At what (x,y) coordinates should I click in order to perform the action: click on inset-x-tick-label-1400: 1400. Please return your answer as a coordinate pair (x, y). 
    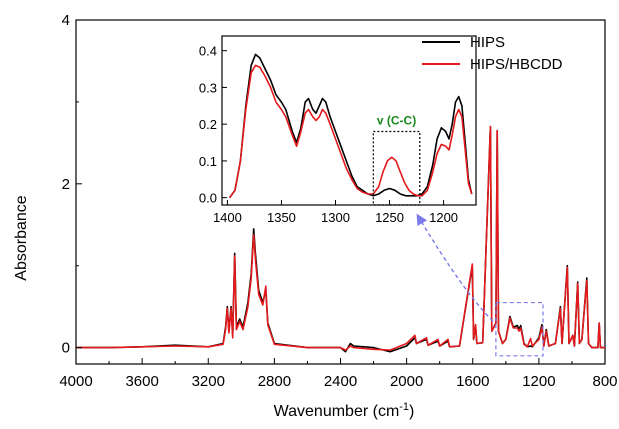
    Looking at the image, I should click on (227, 217).